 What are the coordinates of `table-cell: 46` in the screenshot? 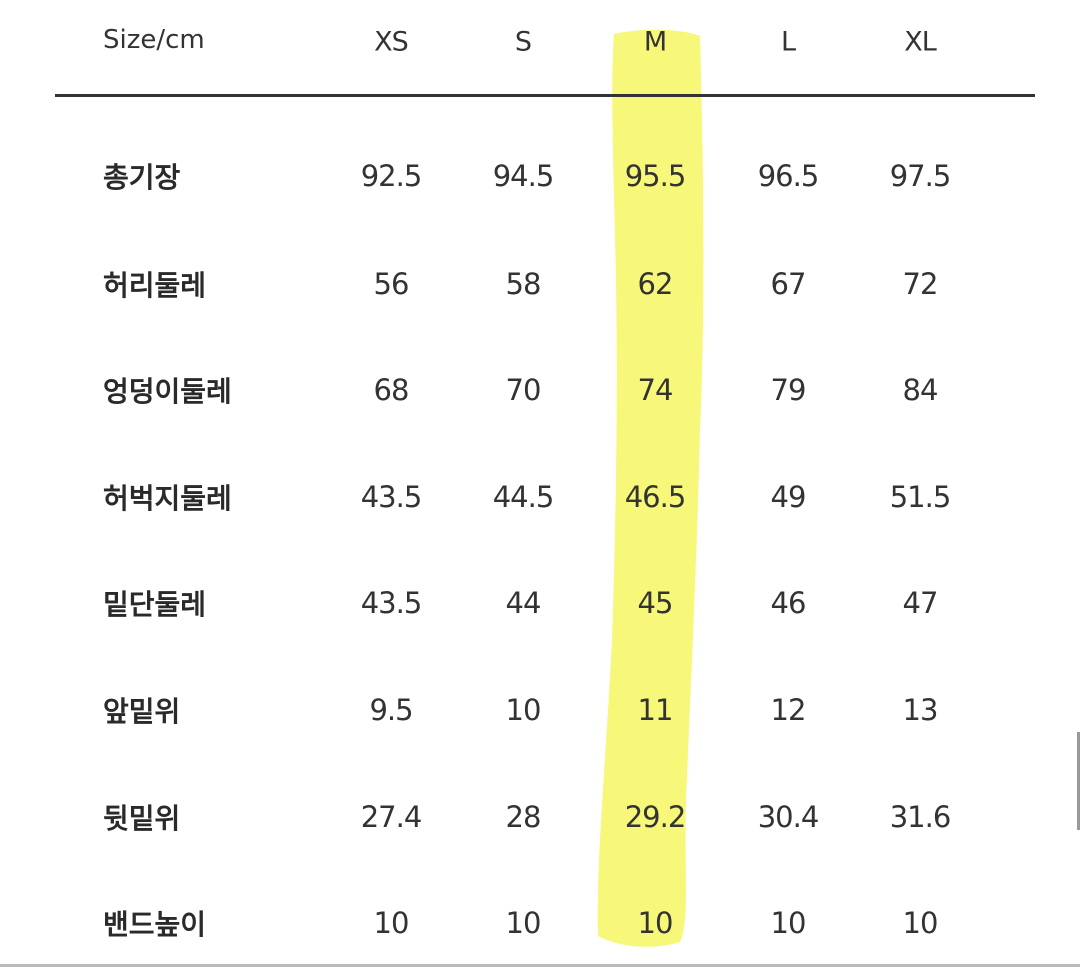 It's located at (788, 603).